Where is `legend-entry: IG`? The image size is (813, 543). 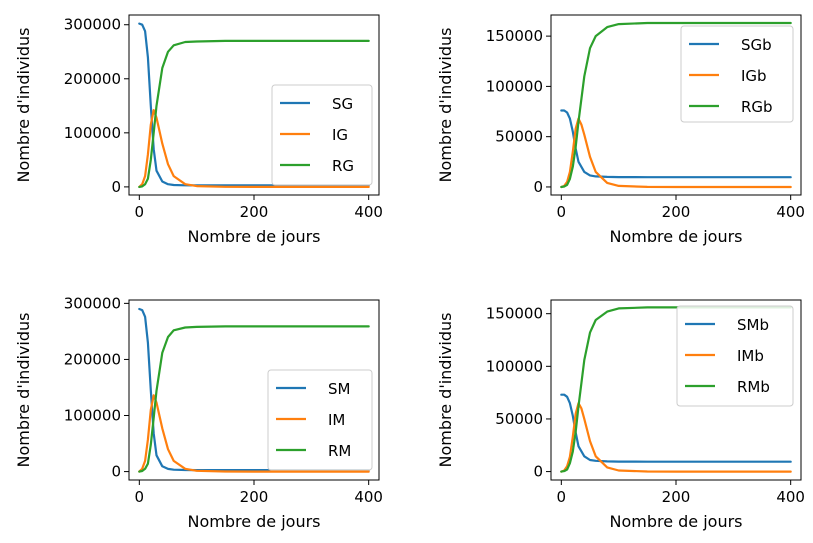
legend-entry: IG is located at coordinates (340, 135).